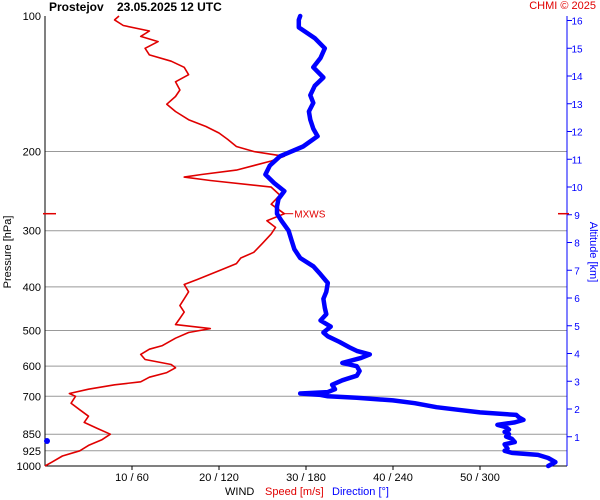  What do you see at coordinates (577, 160) in the screenshot?
I see `altitude-tick-label: 11` at bounding box center [577, 160].